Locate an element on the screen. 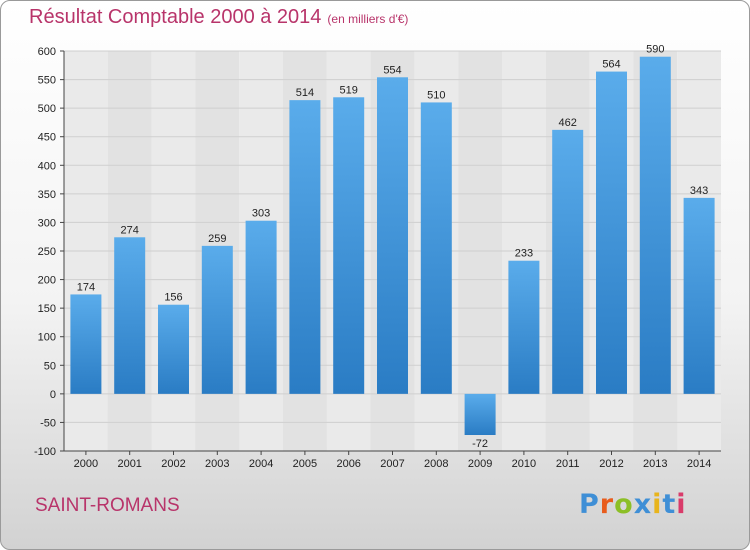 Image resolution: width=750 pixels, height=550 pixels. data-label-2012: 564 is located at coordinates (611, 65).